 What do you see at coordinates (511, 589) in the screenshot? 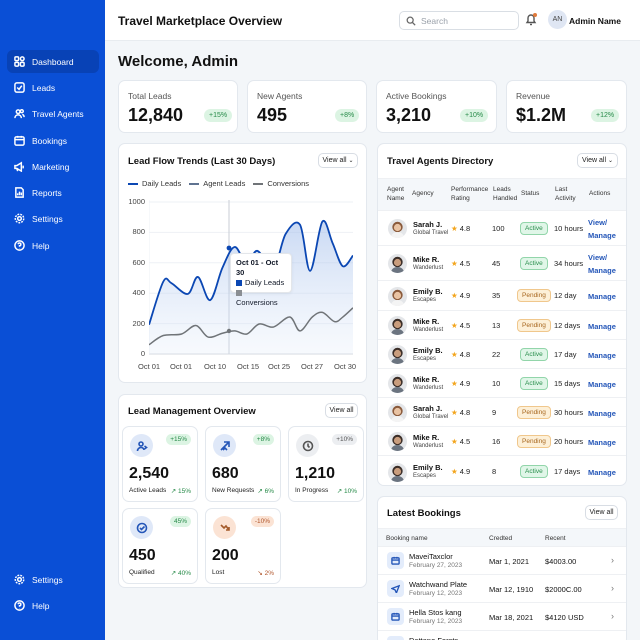
I see `booking-created: Mar 12, 1910` at bounding box center [511, 589].